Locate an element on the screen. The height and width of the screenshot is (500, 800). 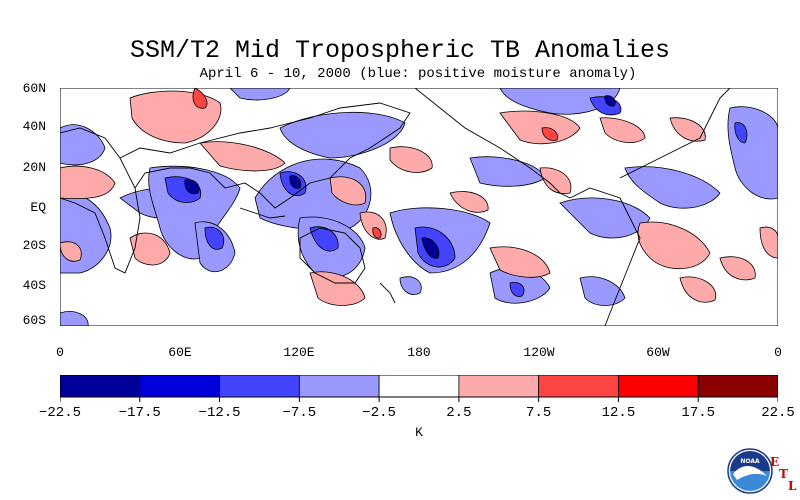
lon-label-180: 180 is located at coordinates (419, 352).